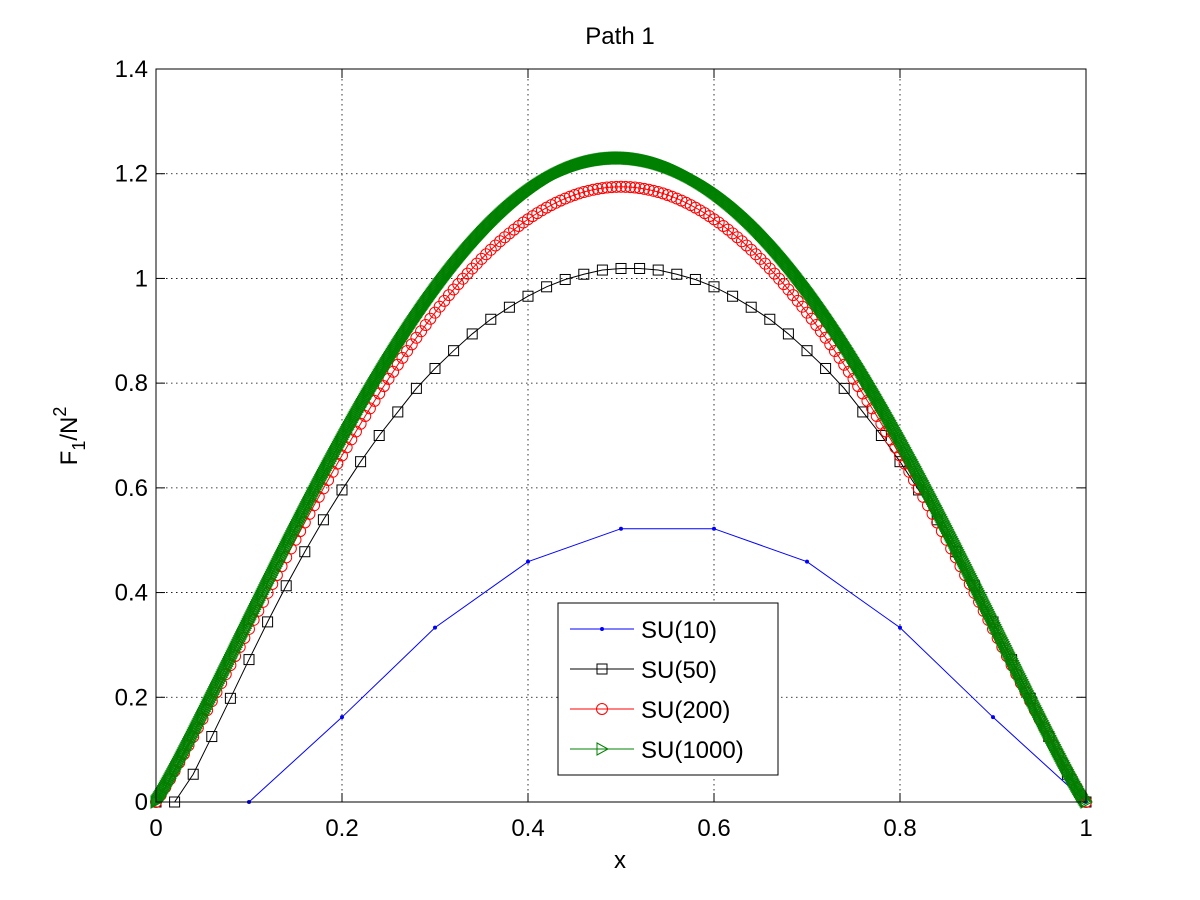  What do you see at coordinates (60, 412) in the screenshot?
I see `y-axis-label-sup: 2` at bounding box center [60, 412].